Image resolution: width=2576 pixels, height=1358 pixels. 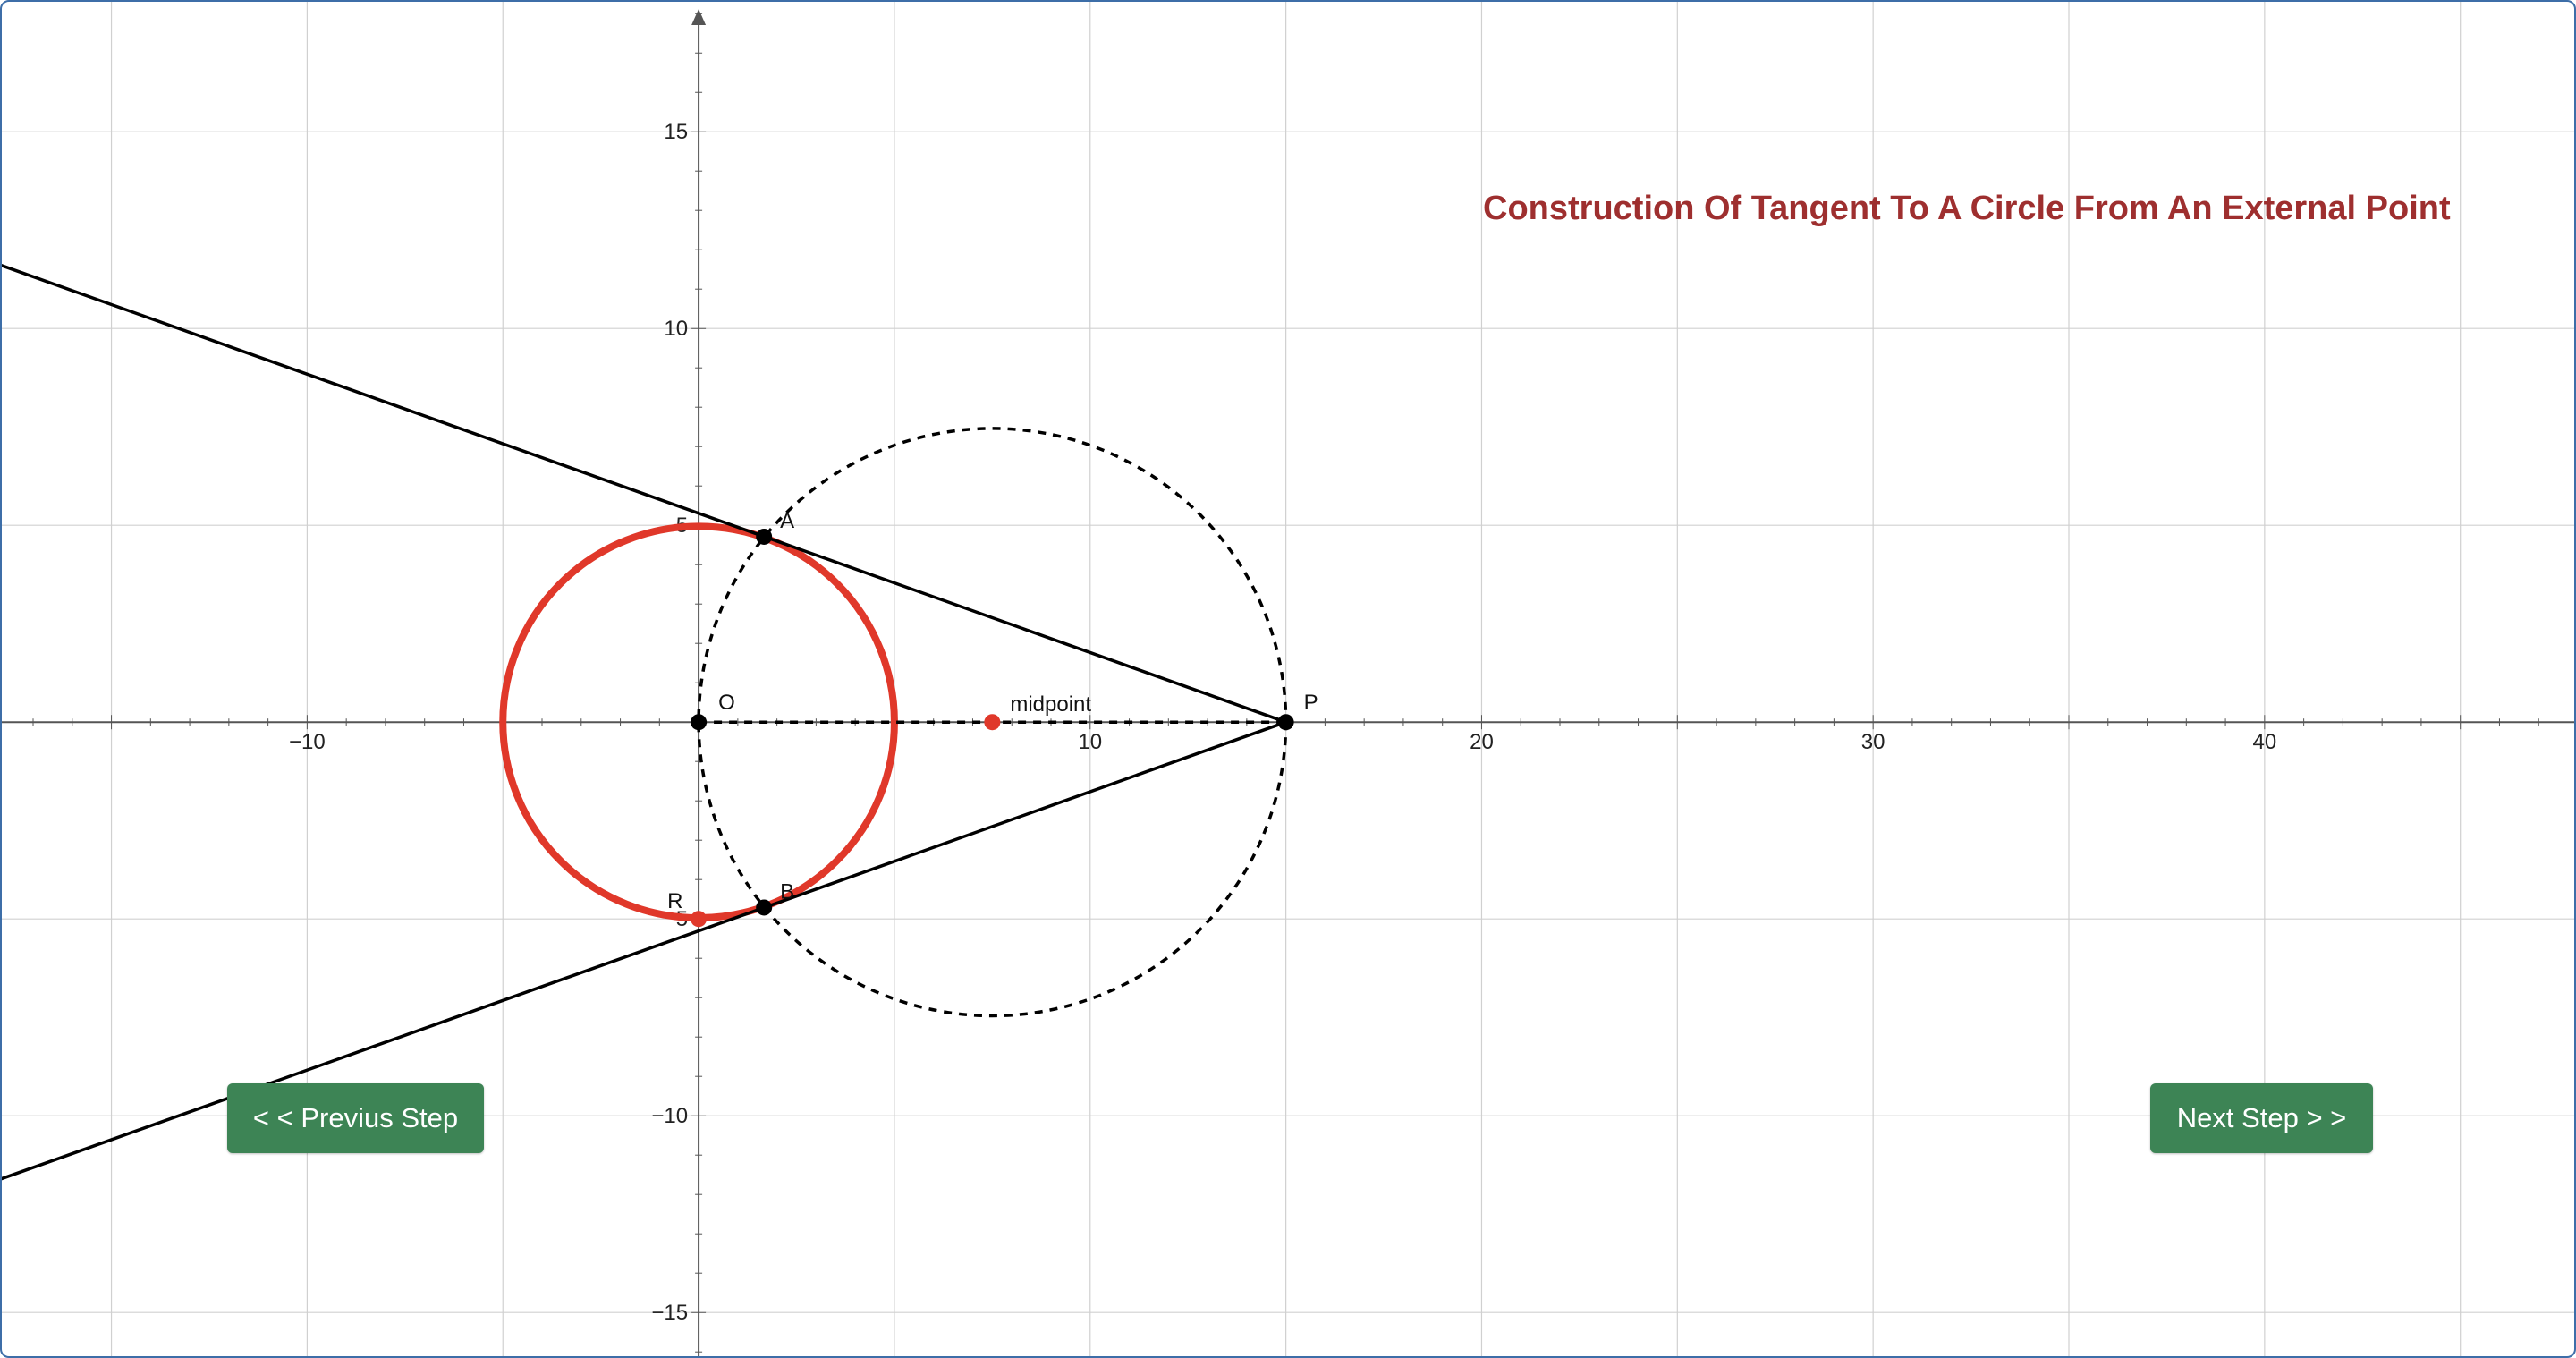 I want to click on x-tick-label: −10, so click(x=307, y=742).